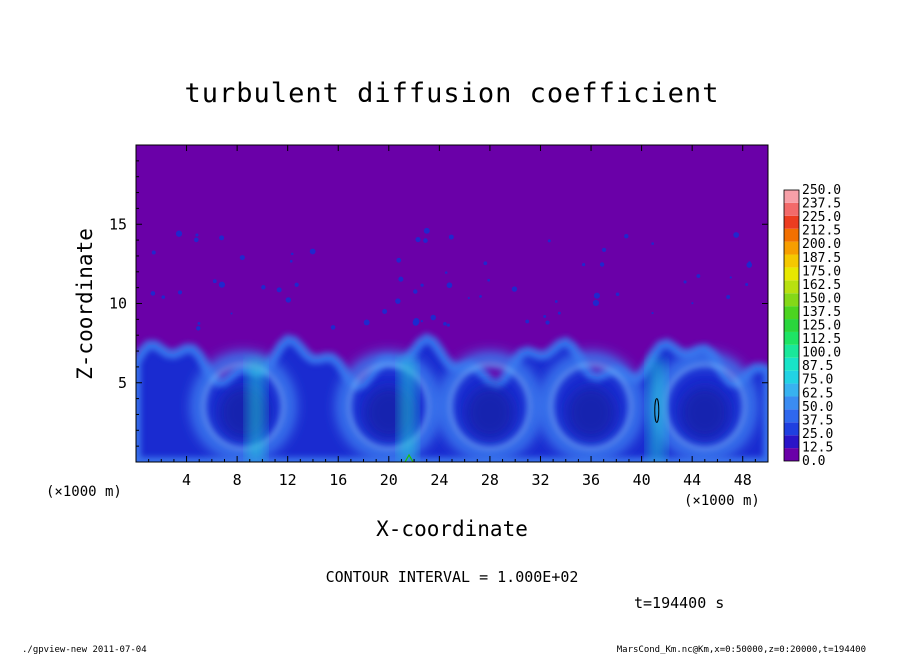 This screenshot has height=654, width=904. What do you see at coordinates (817, 380) in the screenshot?
I see `colorbar-label: 75.0` at bounding box center [817, 380].